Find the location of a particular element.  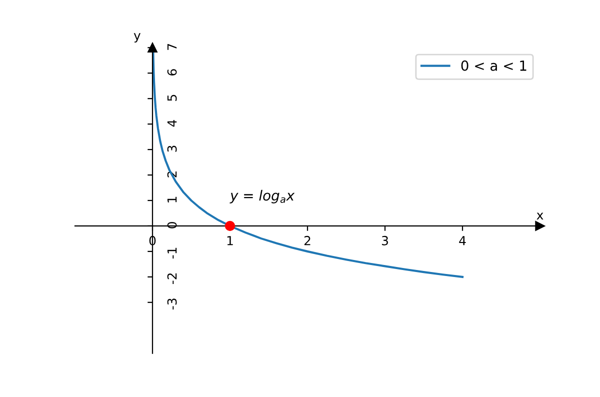

x-axis-title: x is located at coordinates (540, 216).